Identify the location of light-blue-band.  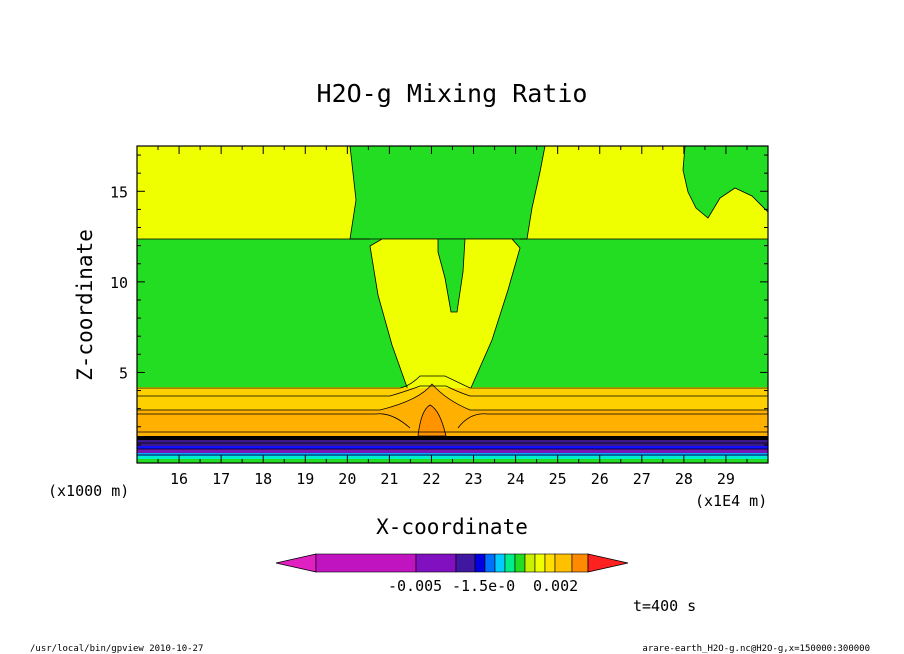
(452, 454).